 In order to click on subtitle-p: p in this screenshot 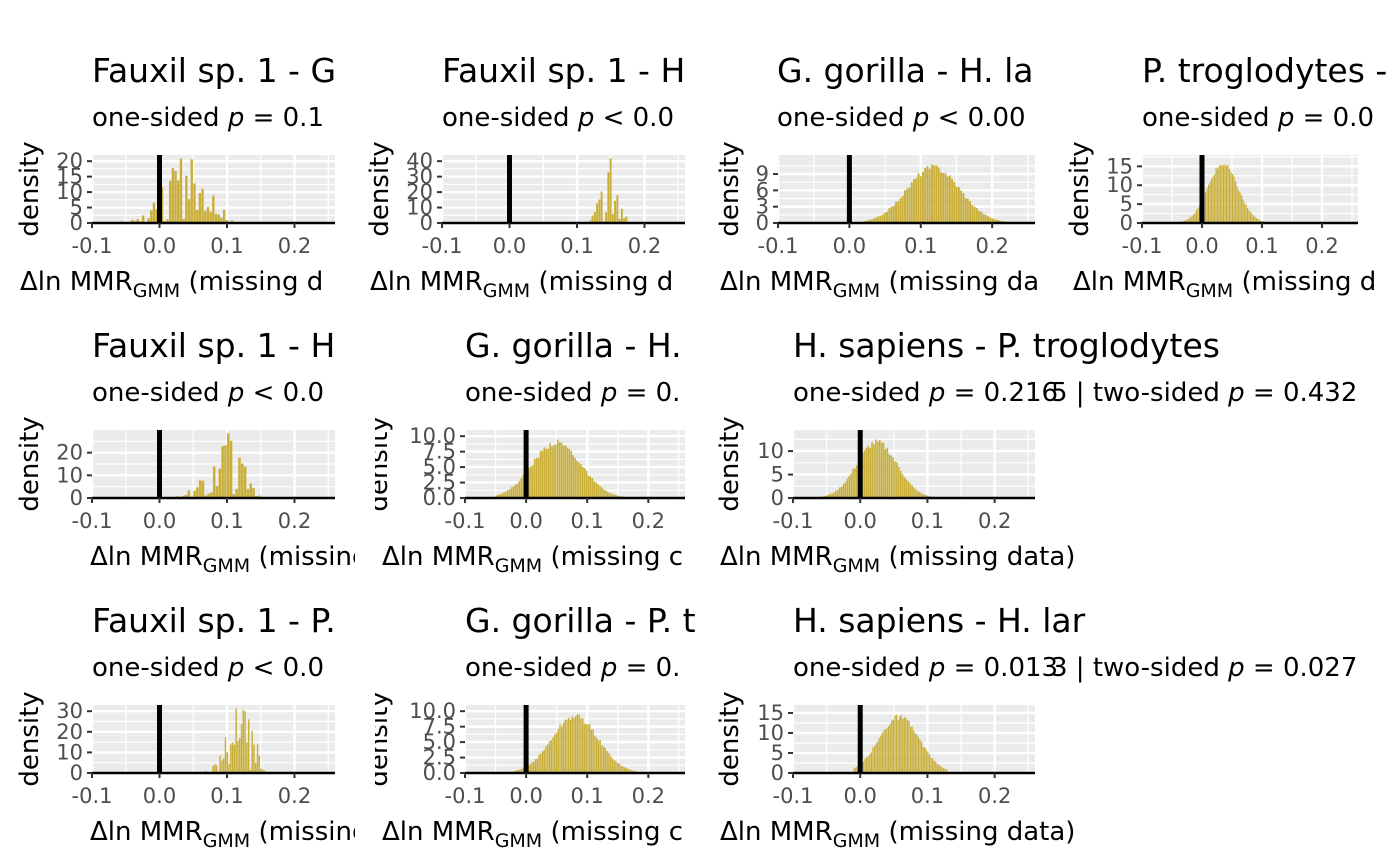, I will do `click(236, 393)`.